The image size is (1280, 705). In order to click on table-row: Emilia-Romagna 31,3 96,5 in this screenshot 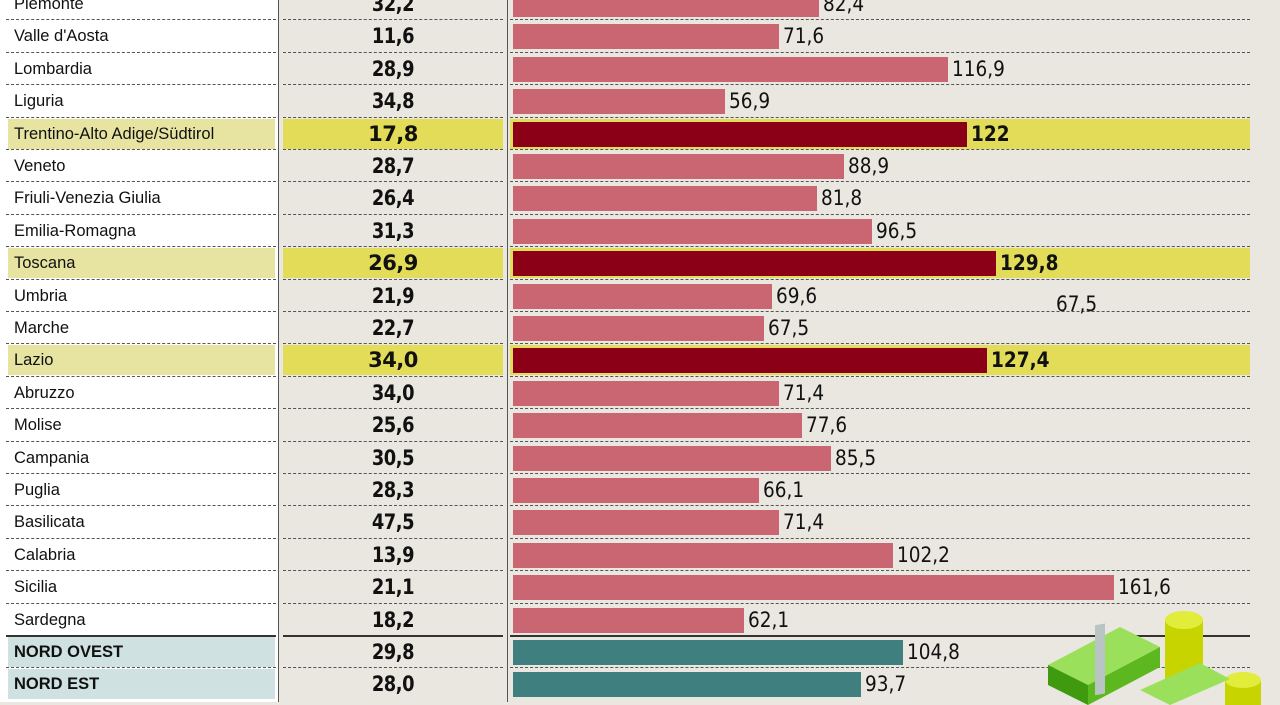, I will do `click(640, 231)`.